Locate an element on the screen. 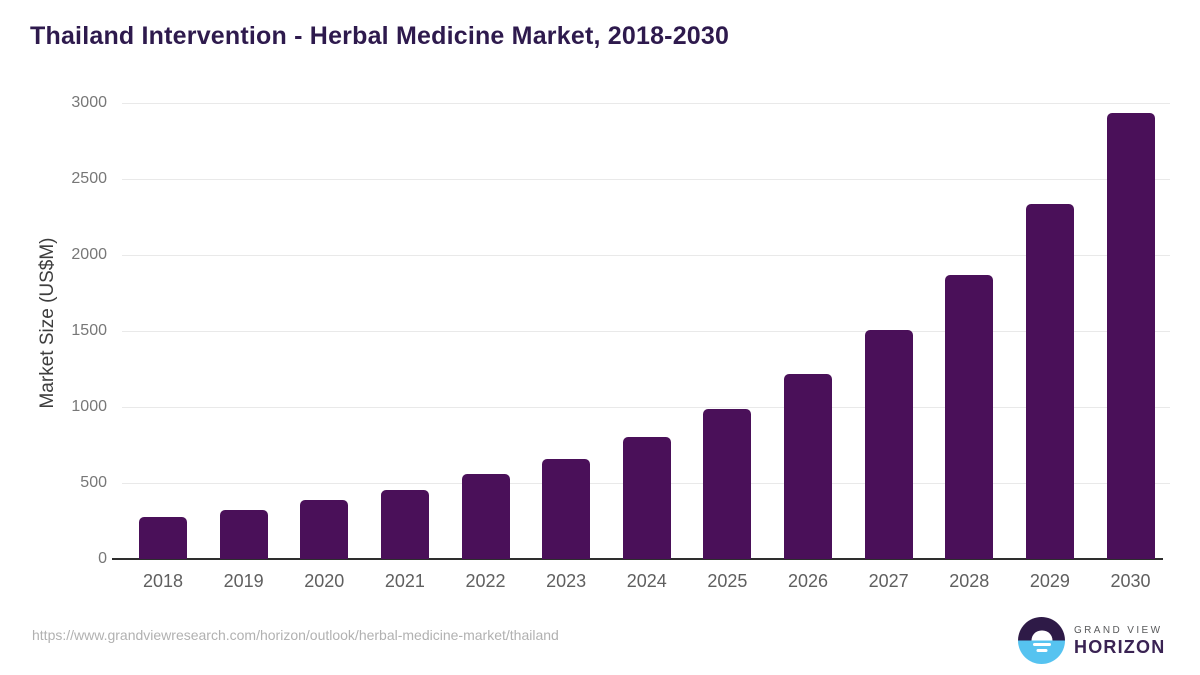 The width and height of the screenshot is (1200, 675). x-tick-label-2025: 2025 is located at coordinates (727, 581).